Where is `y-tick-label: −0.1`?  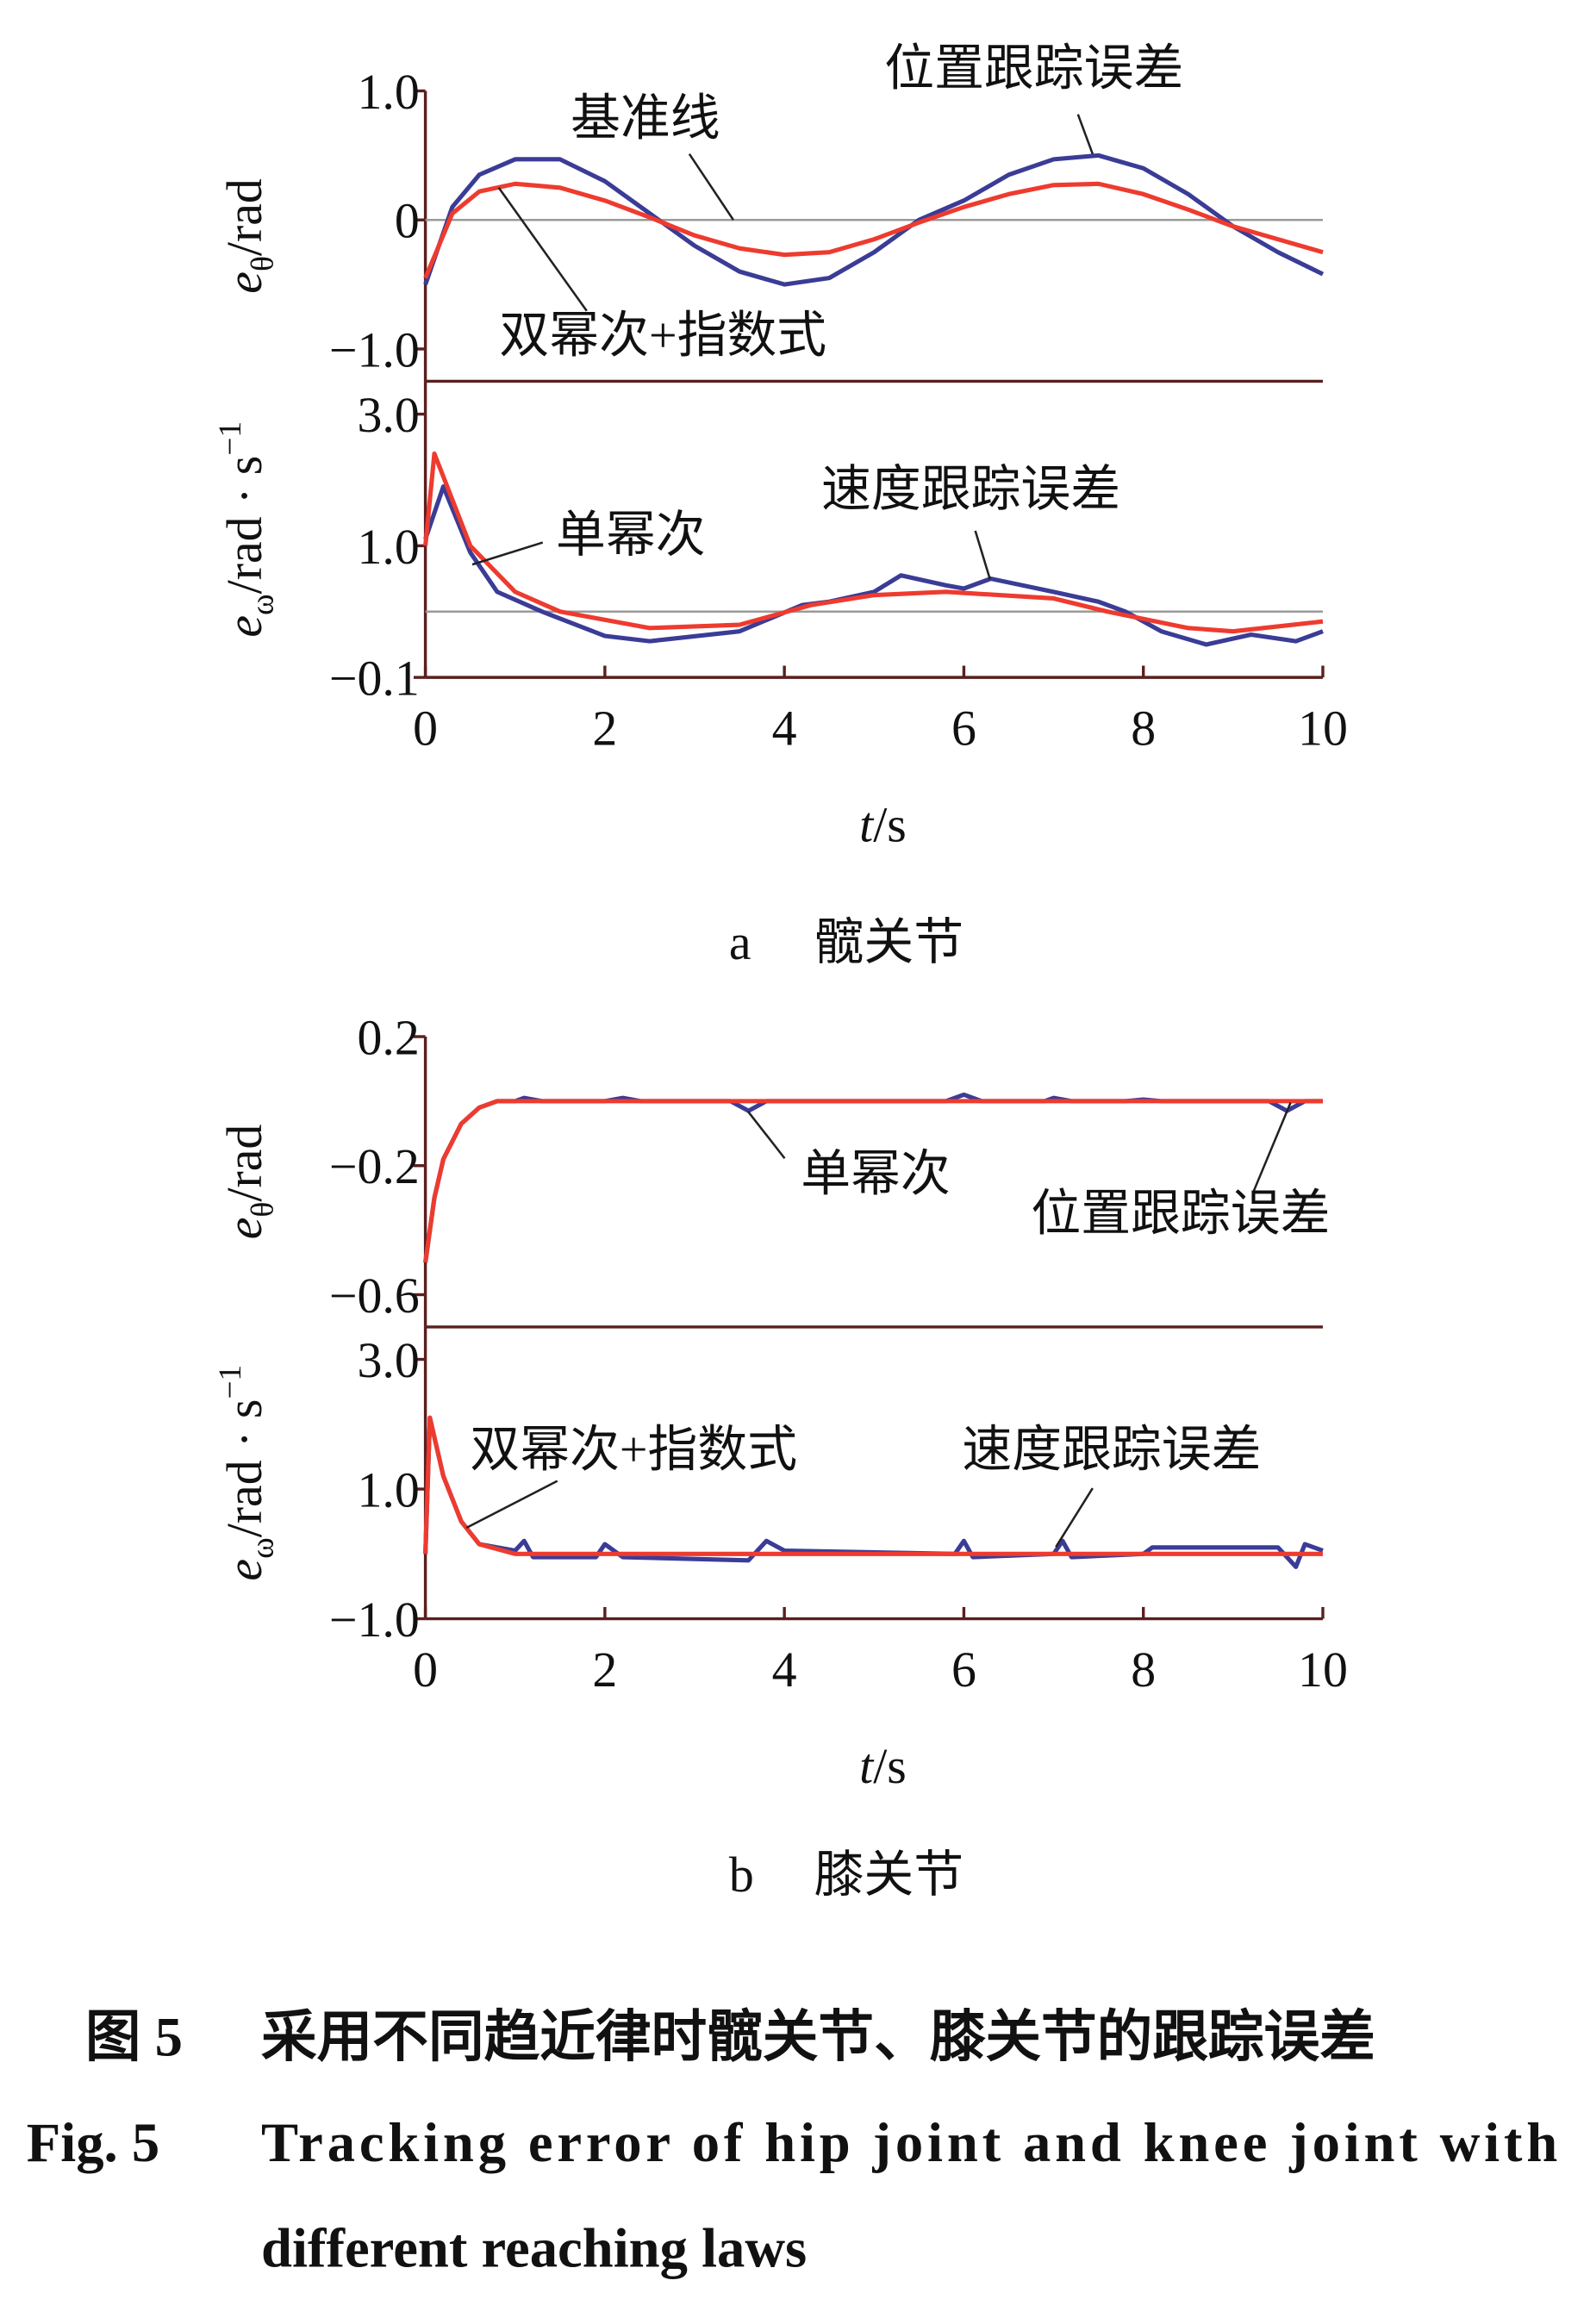
y-tick-label: −0.1 is located at coordinates (374, 679).